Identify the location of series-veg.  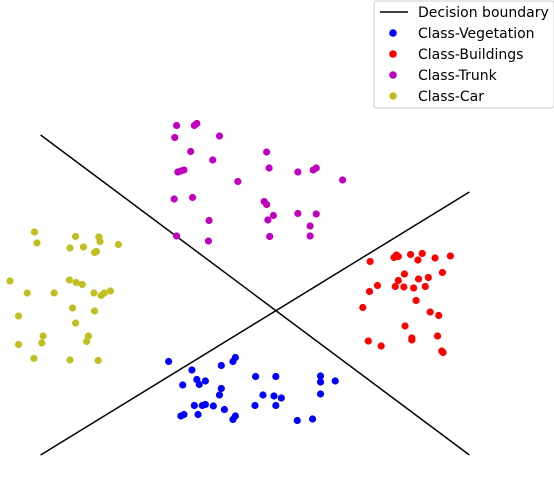
(252, 389).